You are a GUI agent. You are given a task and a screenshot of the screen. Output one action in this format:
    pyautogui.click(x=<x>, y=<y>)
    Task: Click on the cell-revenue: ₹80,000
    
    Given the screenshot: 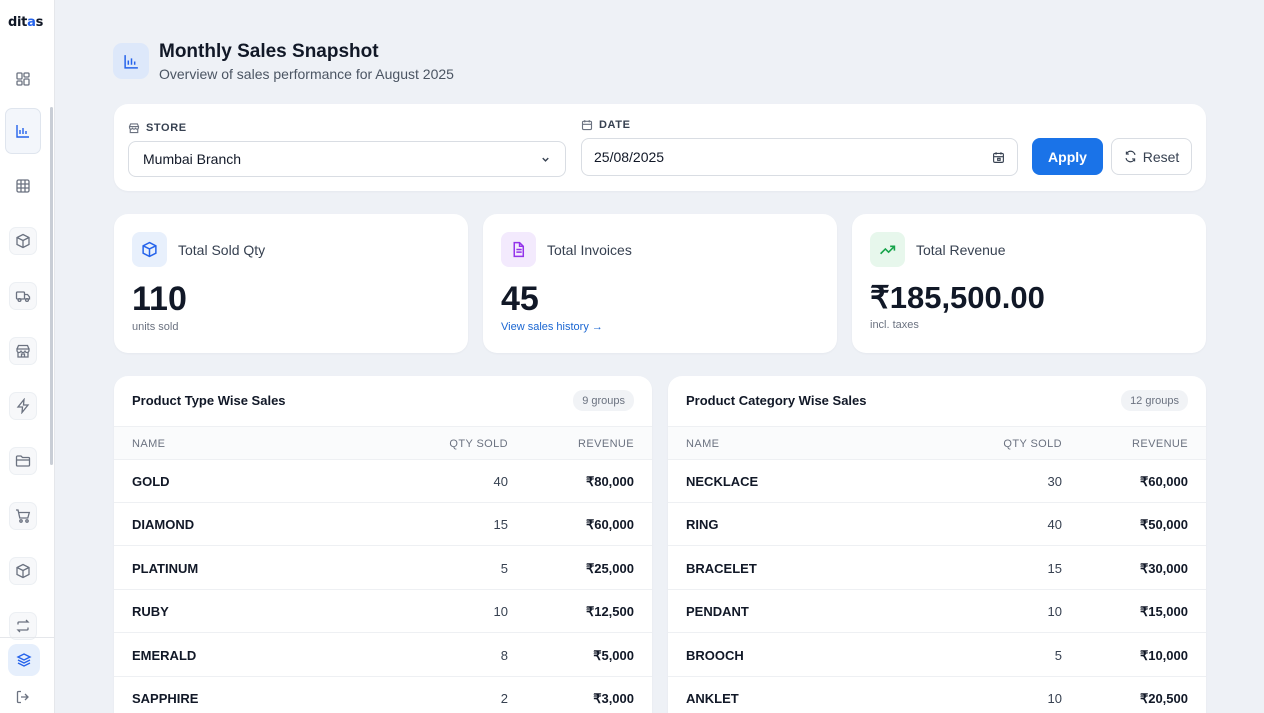 What is the action you would take?
    pyautogui.click(x=609, y=481)
    